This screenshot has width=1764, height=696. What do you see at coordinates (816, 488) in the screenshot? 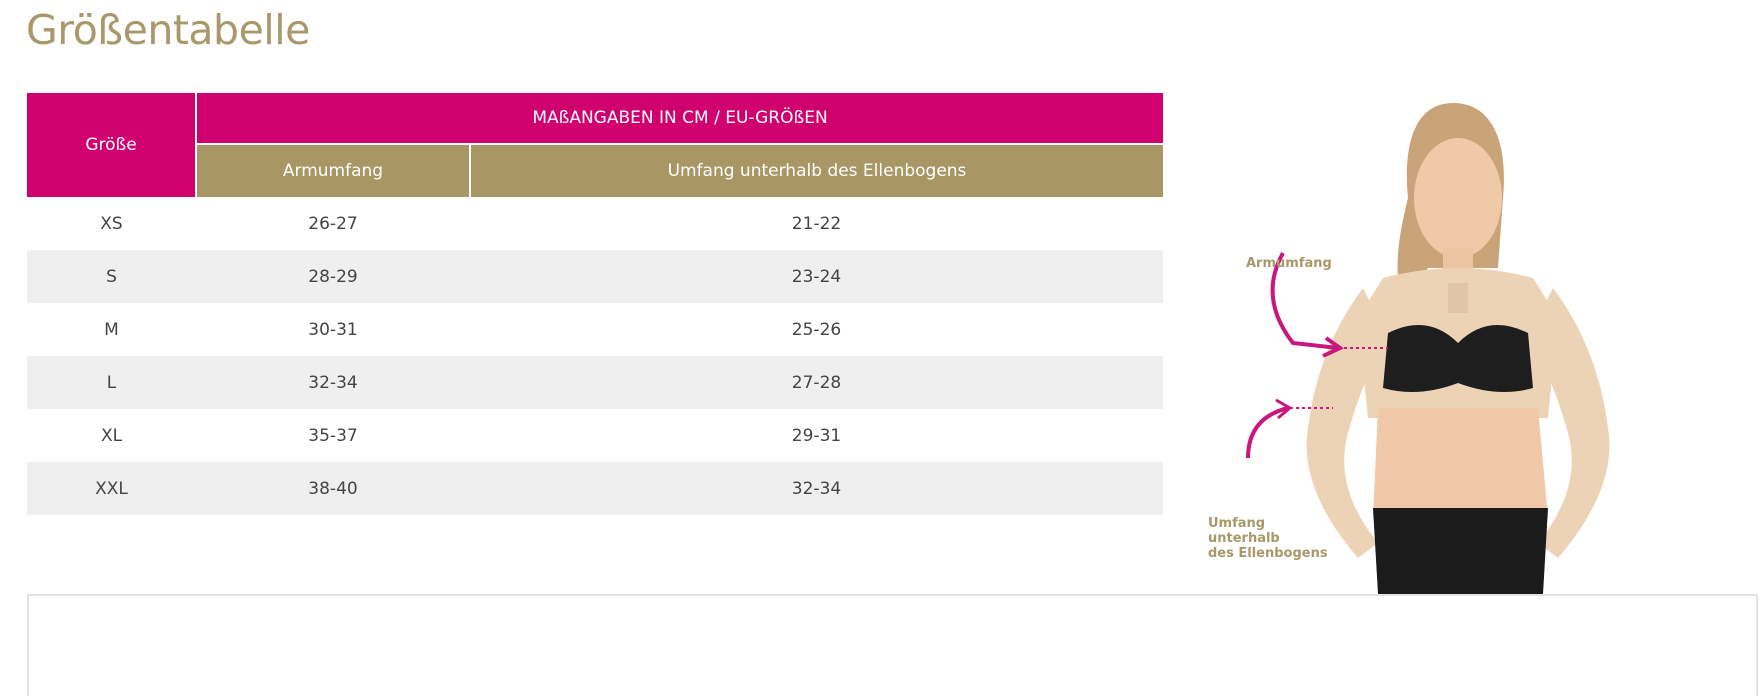
I see `below-elbow-cell: 32-34` at bounding box center [816, 488].